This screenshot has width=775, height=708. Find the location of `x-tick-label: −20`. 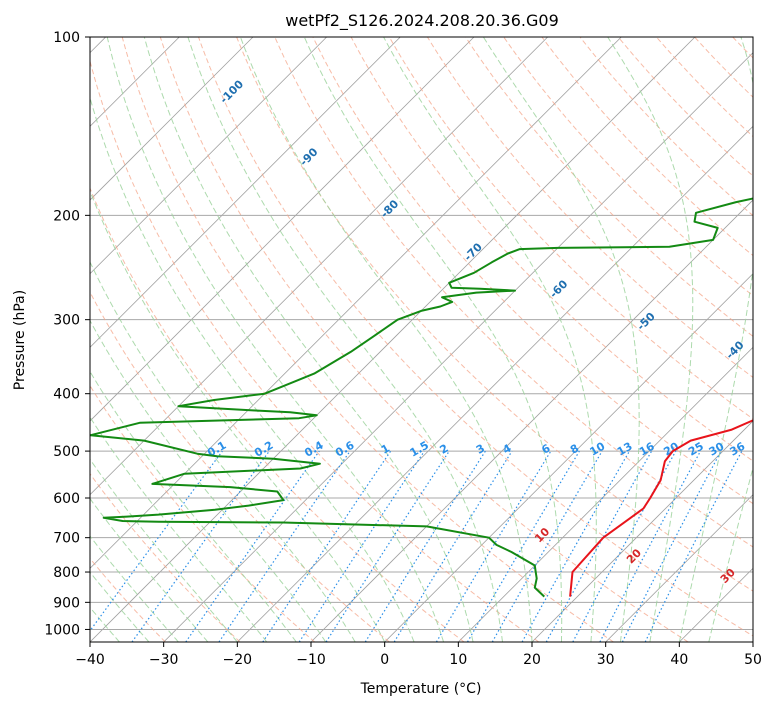

x-tick-label: −20 is located at coordinates (238, 660).